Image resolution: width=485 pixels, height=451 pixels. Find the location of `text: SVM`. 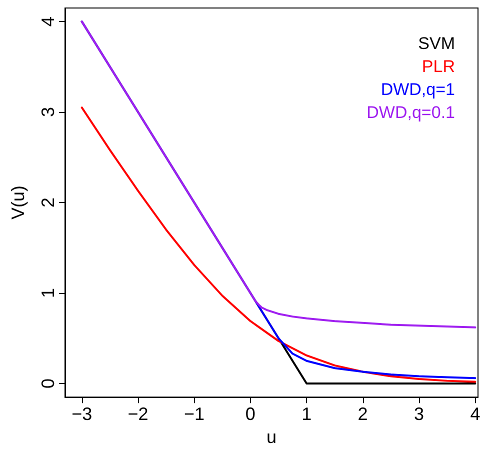

text: SVM is located at coordinates (436, 43).